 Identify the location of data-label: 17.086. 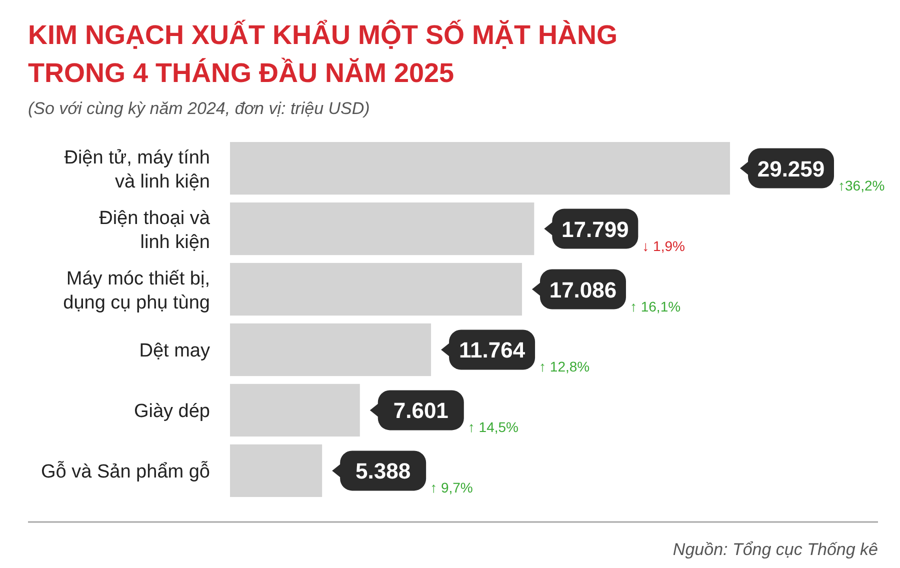
(583, 289).